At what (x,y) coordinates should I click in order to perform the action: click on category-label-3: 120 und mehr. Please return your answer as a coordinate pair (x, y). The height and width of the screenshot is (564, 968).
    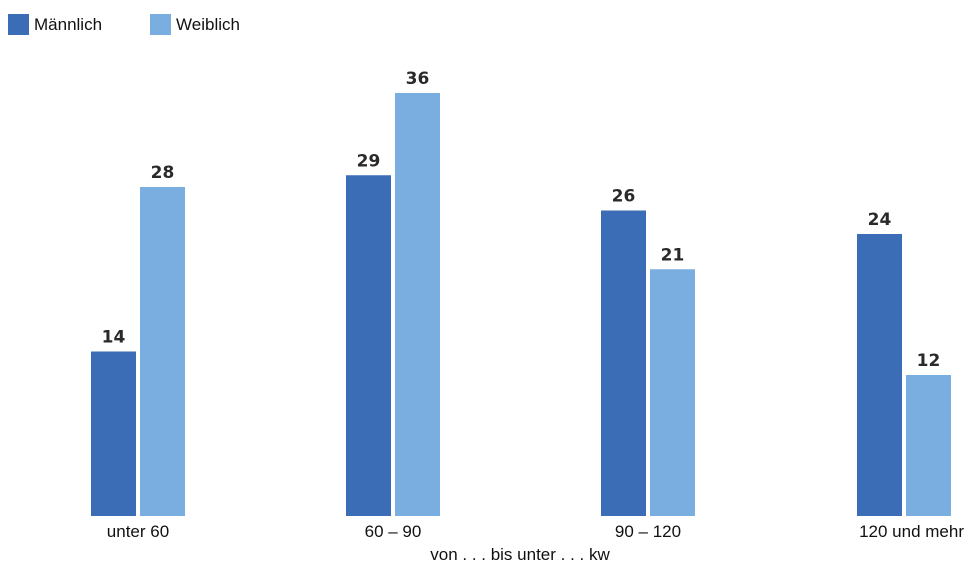
    Looking at the image, I should click on (911, 531).